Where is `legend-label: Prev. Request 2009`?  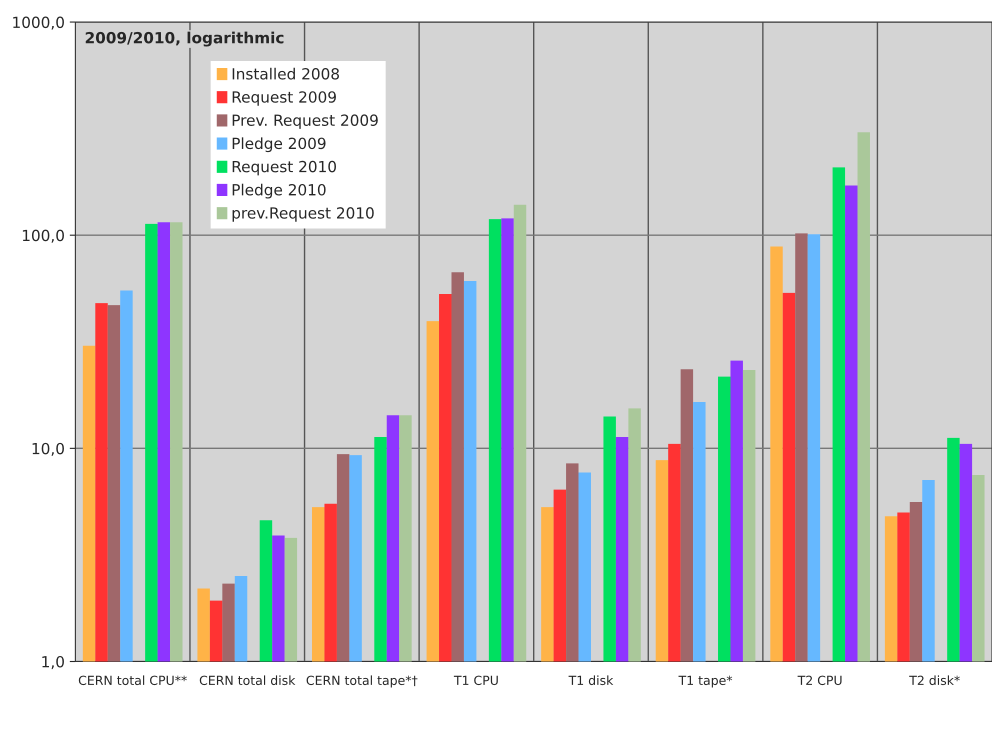
legend-label: Prev. Request 2009 is located at coordinates (305, 121).